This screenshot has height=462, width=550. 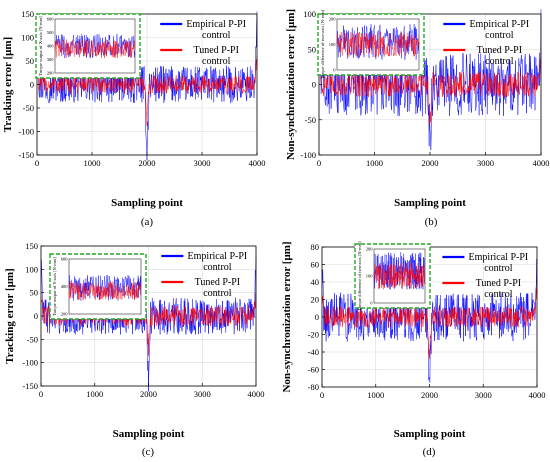 What do you see at coordinates (315, 300) in the screenshot?
I see `y-tick-label: 20` at bounding box center [315, 300].